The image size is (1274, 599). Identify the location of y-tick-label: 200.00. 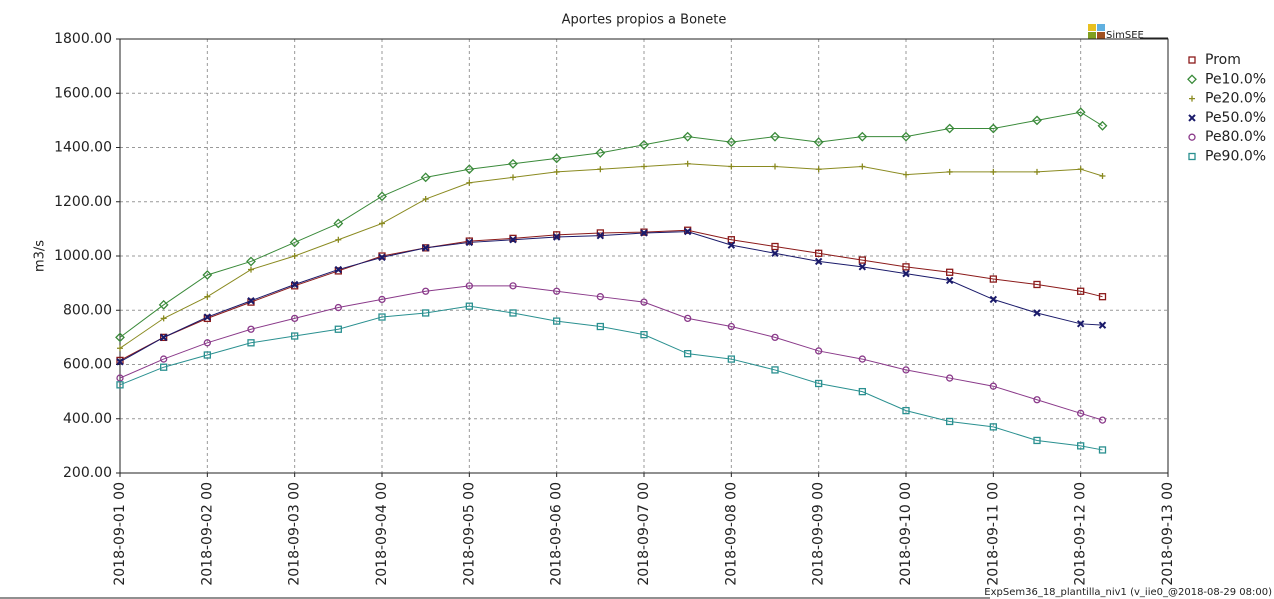
(87, 473).